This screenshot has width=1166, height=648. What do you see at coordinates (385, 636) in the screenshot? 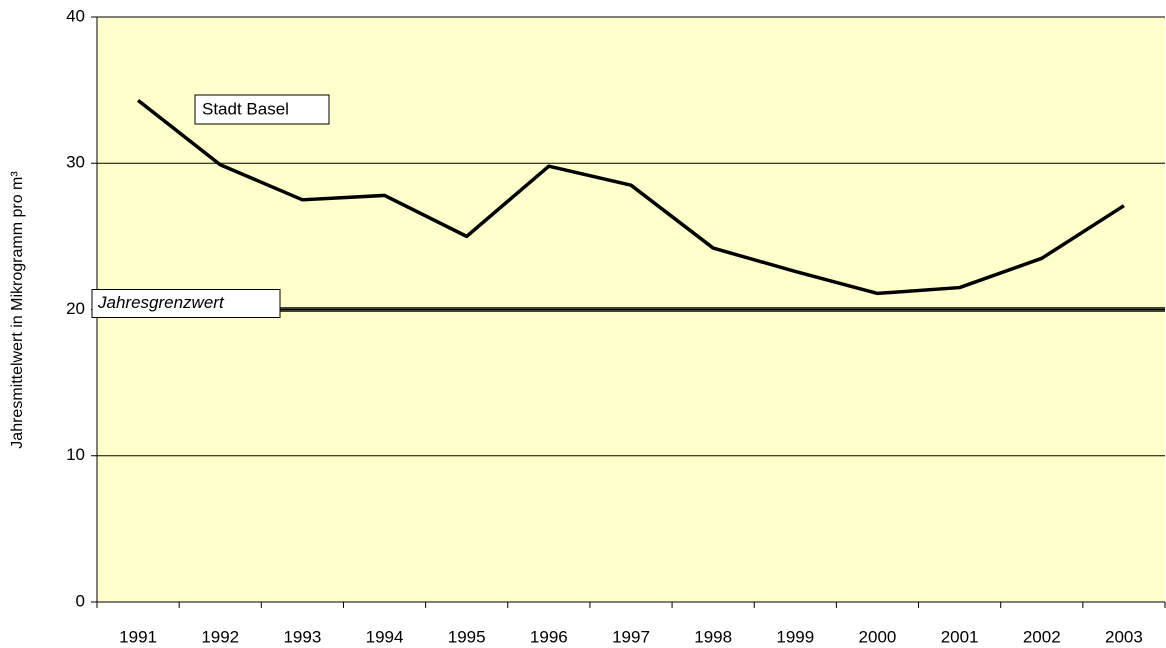
I see `x-tick-label: 1994` at bounding box center [385, 636].